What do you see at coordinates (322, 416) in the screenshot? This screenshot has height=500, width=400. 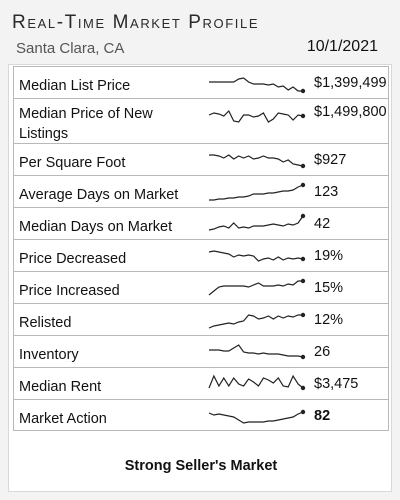 I see `metric-value: 82` at bounding box center [322, 416].